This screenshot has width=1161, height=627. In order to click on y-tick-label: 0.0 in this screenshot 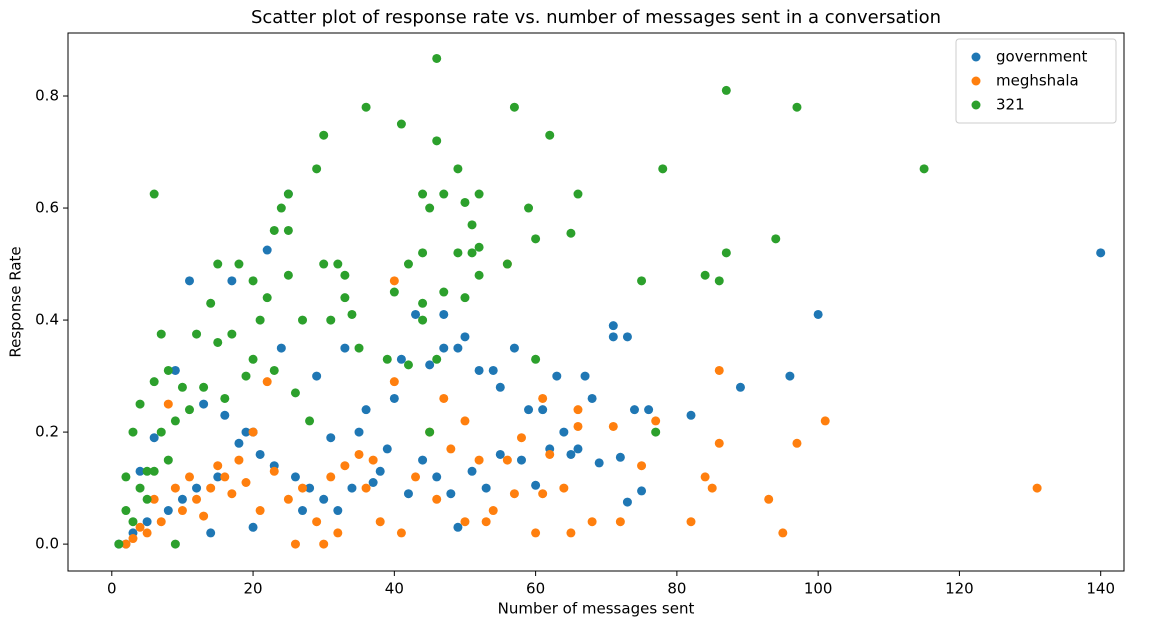, I will do `click(47, 544)`.